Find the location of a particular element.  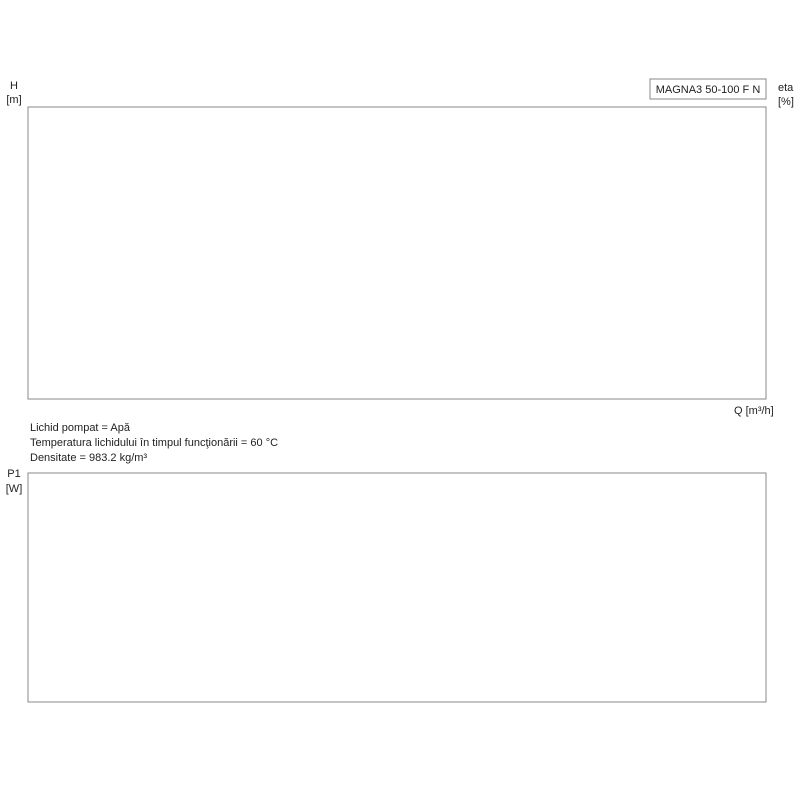

annotation: Lichid pompat = Apă is located at coordinates (80, 428).